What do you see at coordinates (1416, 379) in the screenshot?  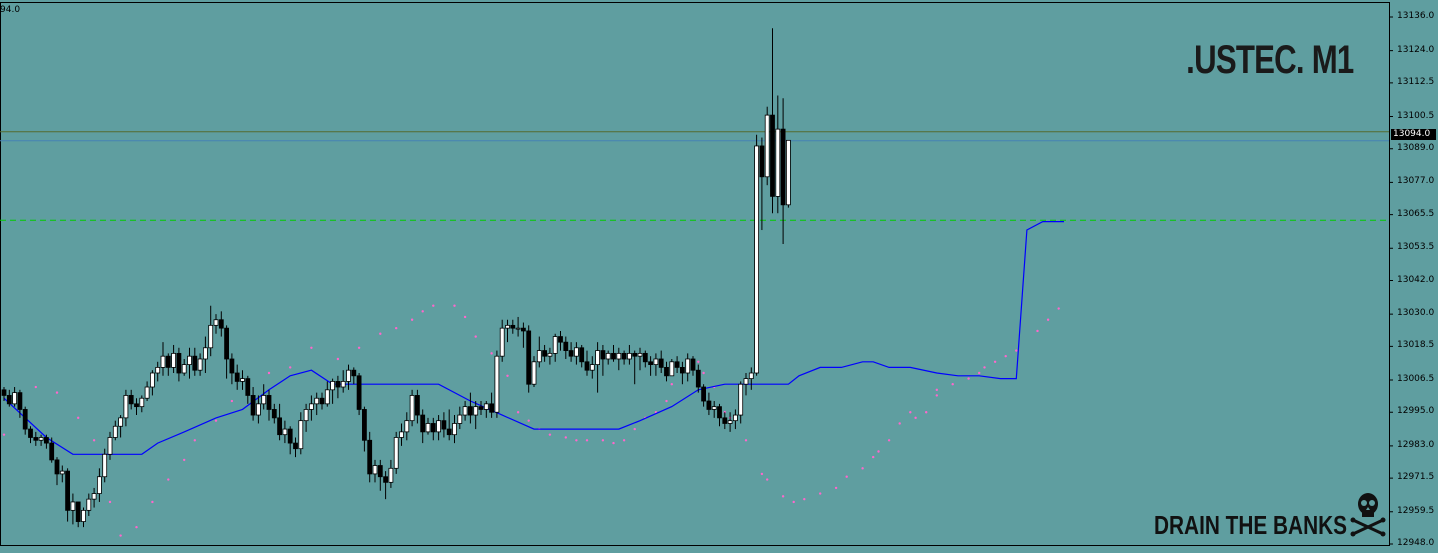 I see `y-tick-label: 13006.5` at bounding box center [1416, 379].